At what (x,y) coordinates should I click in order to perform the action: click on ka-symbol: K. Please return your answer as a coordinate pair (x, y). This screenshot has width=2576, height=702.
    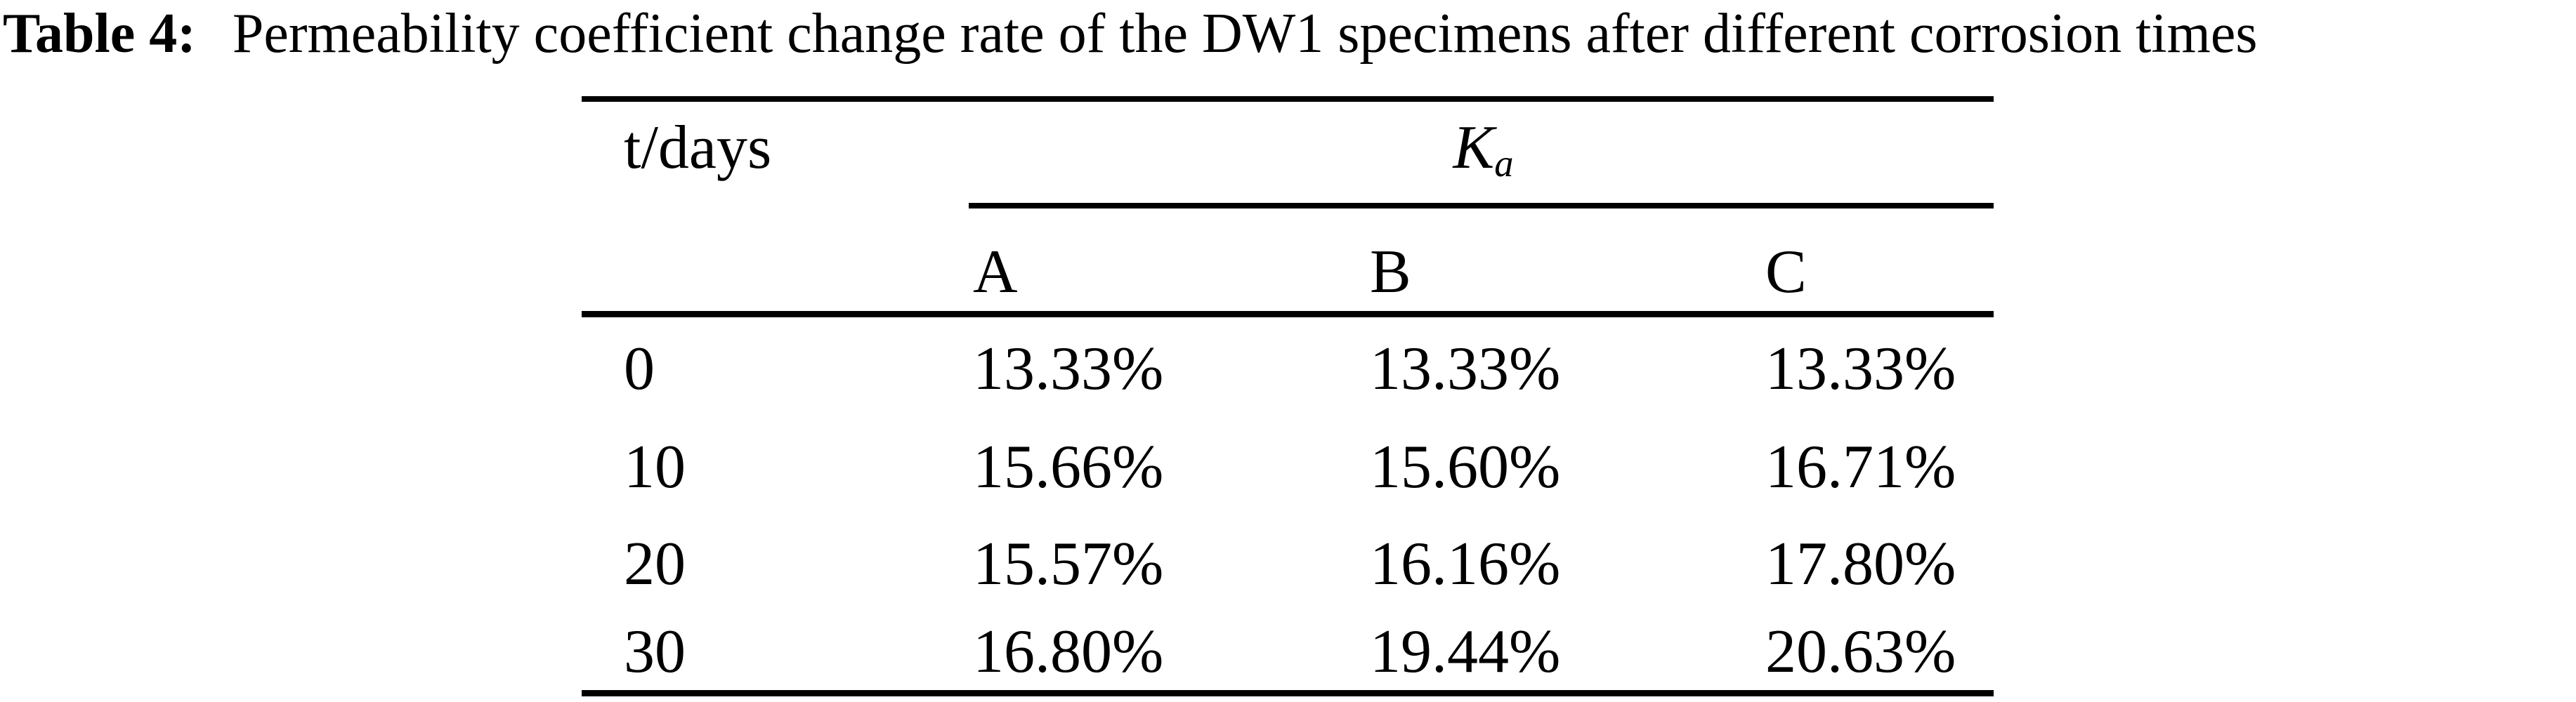
    Looking at the image, I should click on (1474, 148).